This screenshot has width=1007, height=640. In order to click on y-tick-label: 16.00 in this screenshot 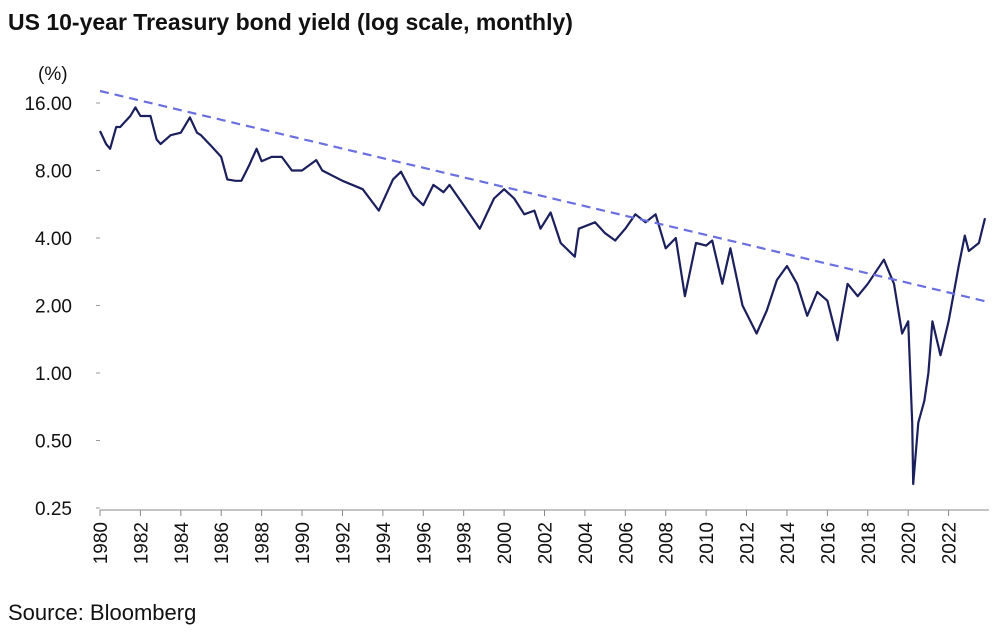, I will do `click(48, 104)`.